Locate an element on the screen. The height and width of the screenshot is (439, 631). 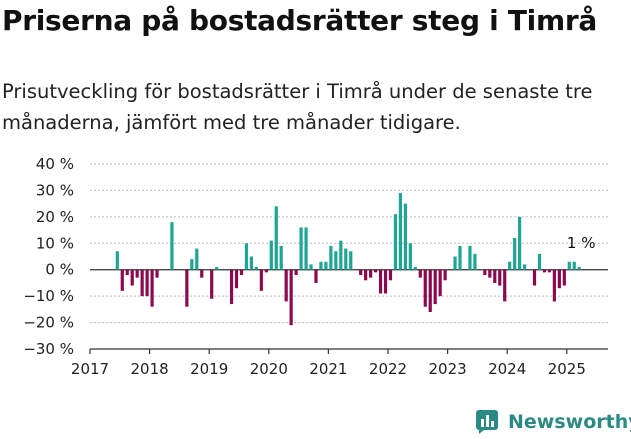
y-tick-label: 40 % is located at coordinates (55, 164).